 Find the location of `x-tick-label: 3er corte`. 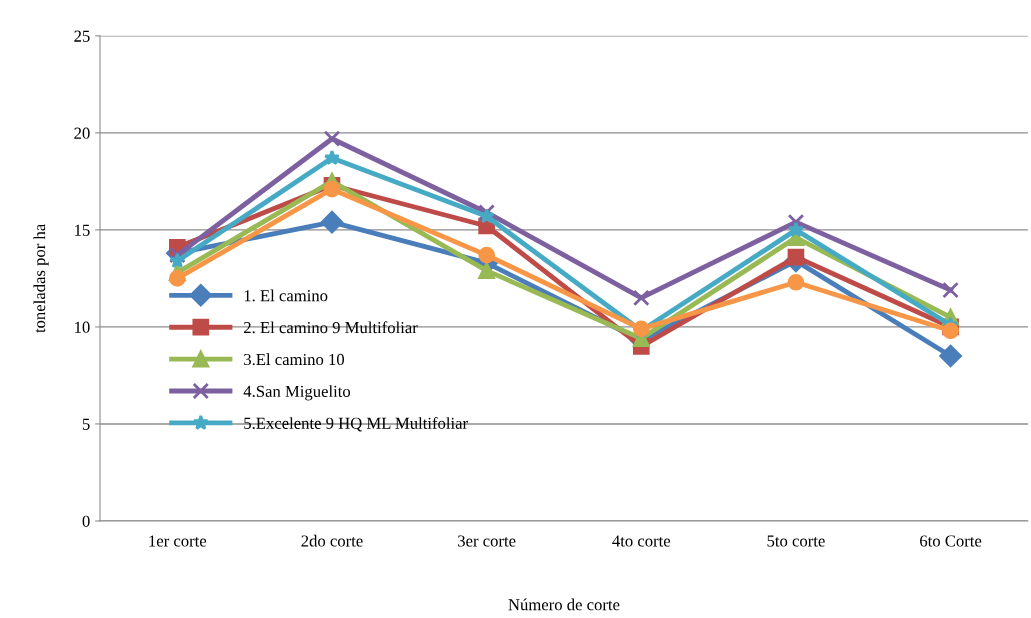

x-tick-label: 3er corte is located at coordinates (487, 541).